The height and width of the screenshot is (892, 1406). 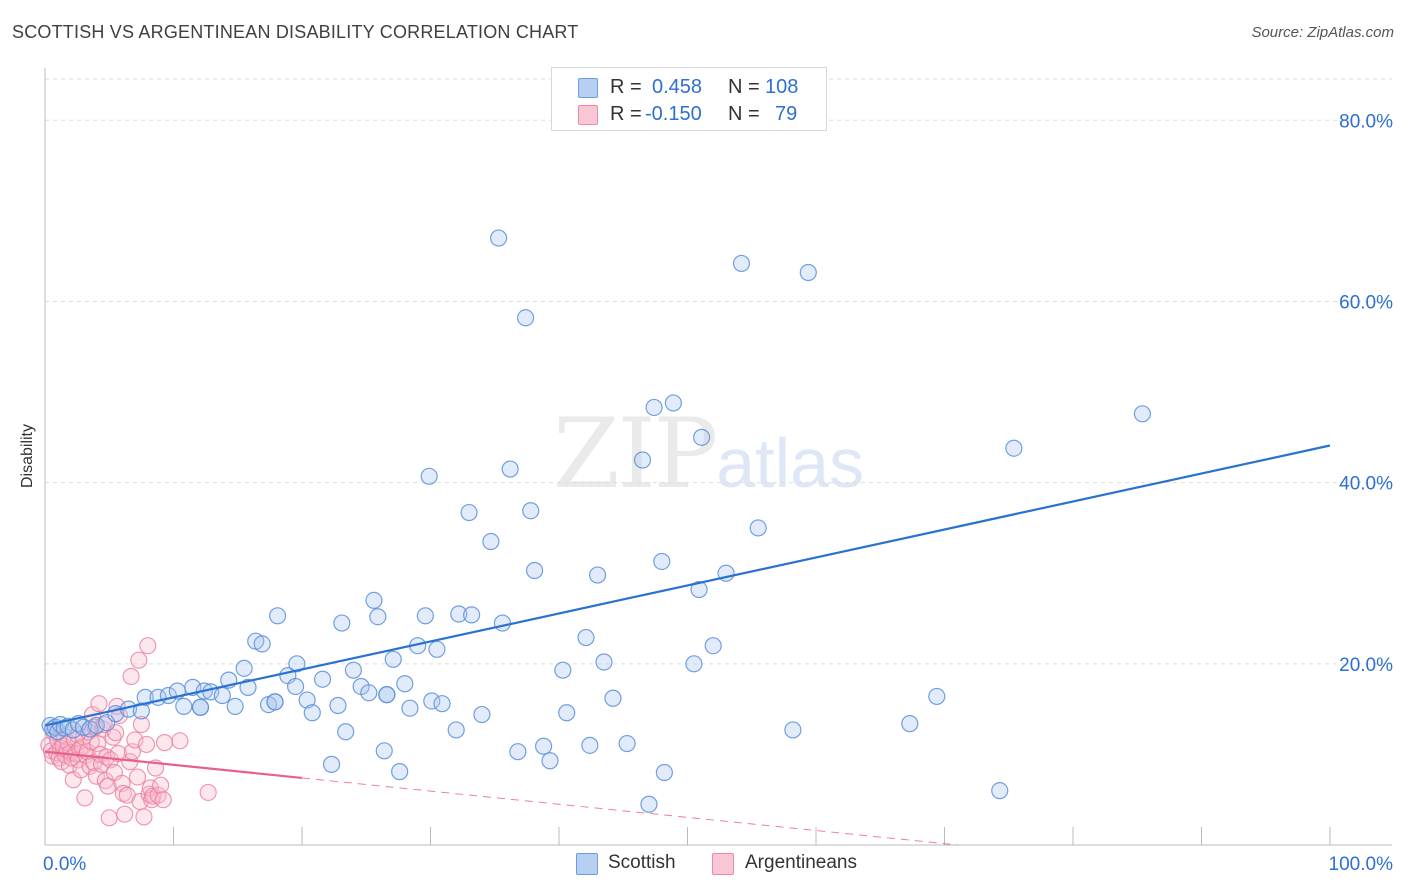 I want to click on watermark-atlas: atlas, so click(x=790, y=463).